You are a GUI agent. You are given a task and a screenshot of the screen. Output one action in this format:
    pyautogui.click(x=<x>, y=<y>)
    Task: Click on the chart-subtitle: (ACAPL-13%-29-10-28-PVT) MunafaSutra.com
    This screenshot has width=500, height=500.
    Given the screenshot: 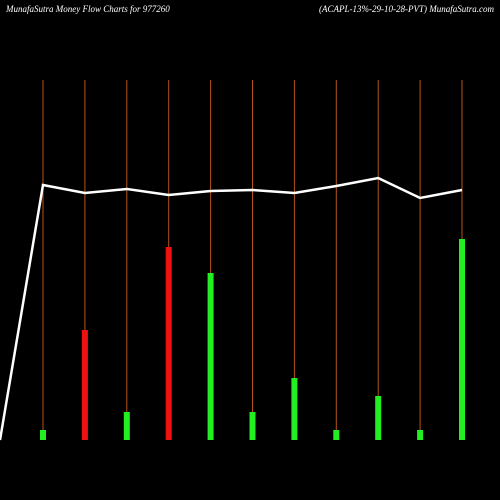 What is the action you would take?
    pyautogui.click(x=406, y=9)
    